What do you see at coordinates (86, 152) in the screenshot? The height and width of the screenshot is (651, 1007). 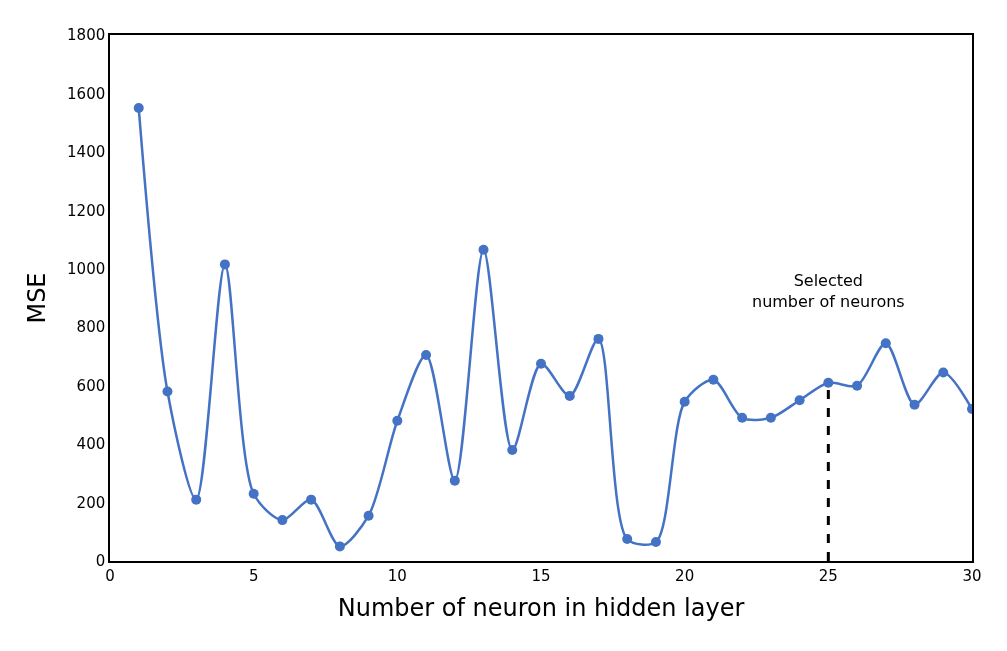 I see `y-tick-label: 1400` at bounding box center [86, 152].